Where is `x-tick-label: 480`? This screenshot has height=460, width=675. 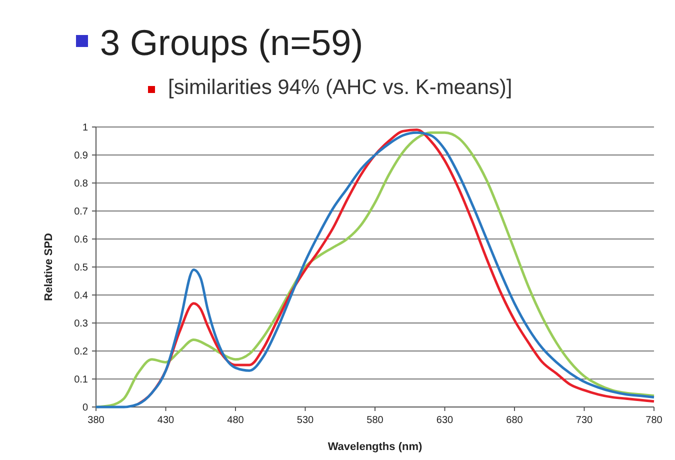 x-tick-label: 480 is located at coordinates (235, 420).